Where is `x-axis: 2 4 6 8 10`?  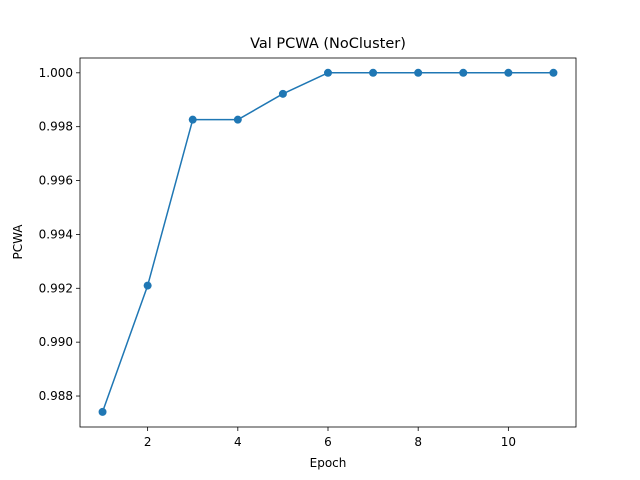 x-axis: 2 4 6 8 10 is located at coordinates (330, 438).